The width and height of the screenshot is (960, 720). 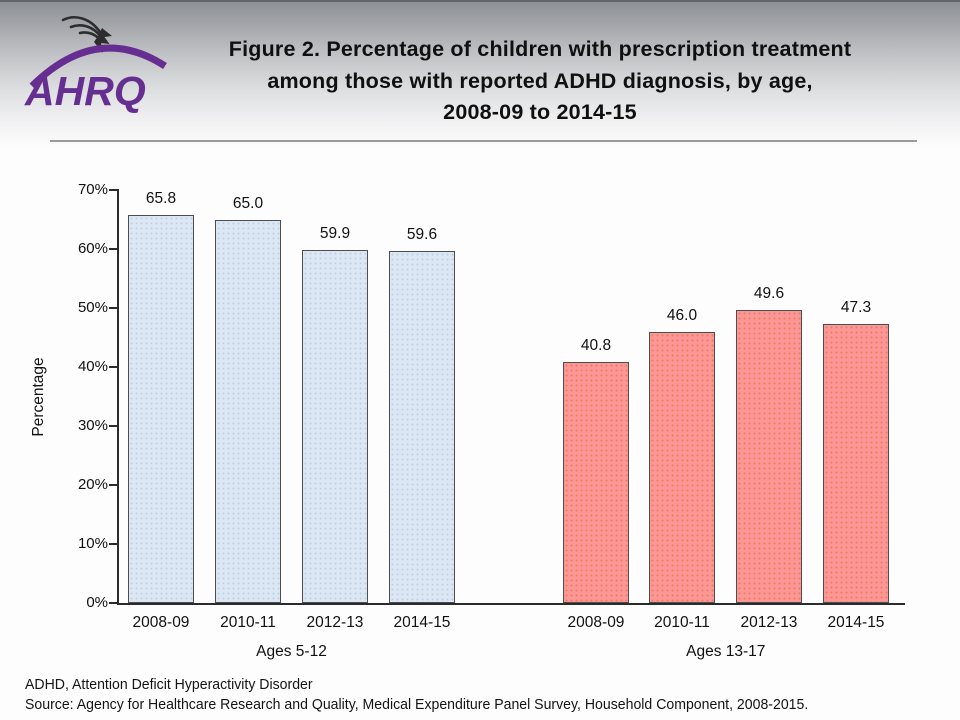 What do you see at coordinates (422, 235) in the screenshot?
I see `bar-value-label: 59.6` at bounding box center [422, 235].